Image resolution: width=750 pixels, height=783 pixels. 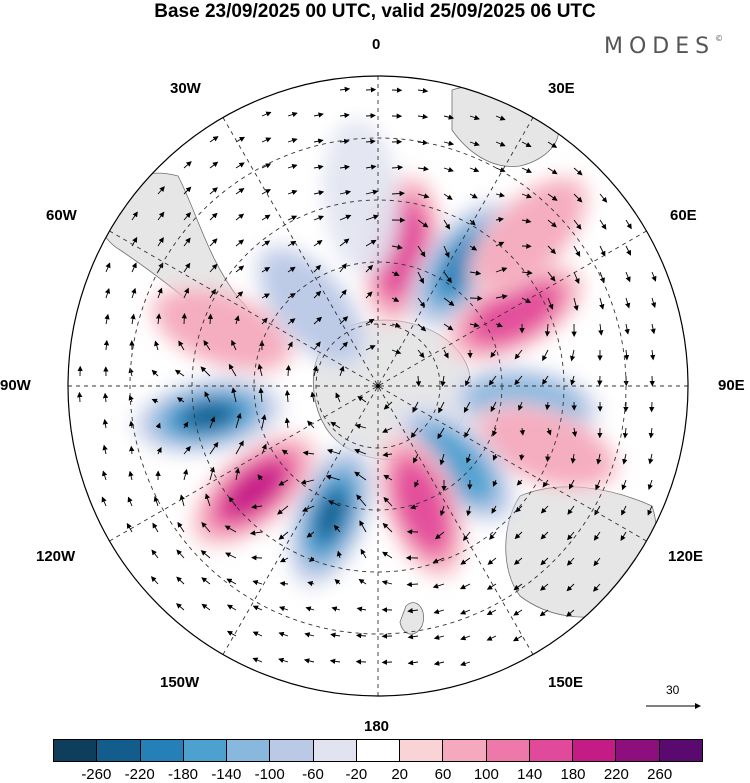 What do you see at coordinates (660, 774) in the screenshot?
I see `colorbar-tick-label: 260` at bounding box center [660, 774].